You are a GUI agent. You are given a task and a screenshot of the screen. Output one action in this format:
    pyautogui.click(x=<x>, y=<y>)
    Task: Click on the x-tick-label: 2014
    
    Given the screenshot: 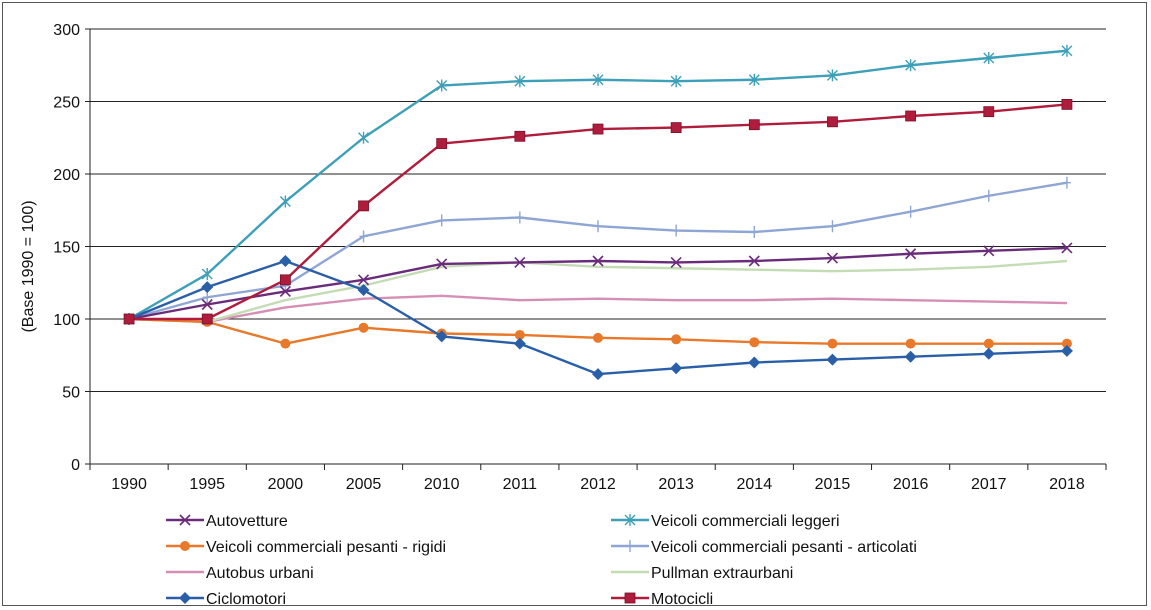 What is the action you would take?
    pyautogui.click(x=755, y=484)
    